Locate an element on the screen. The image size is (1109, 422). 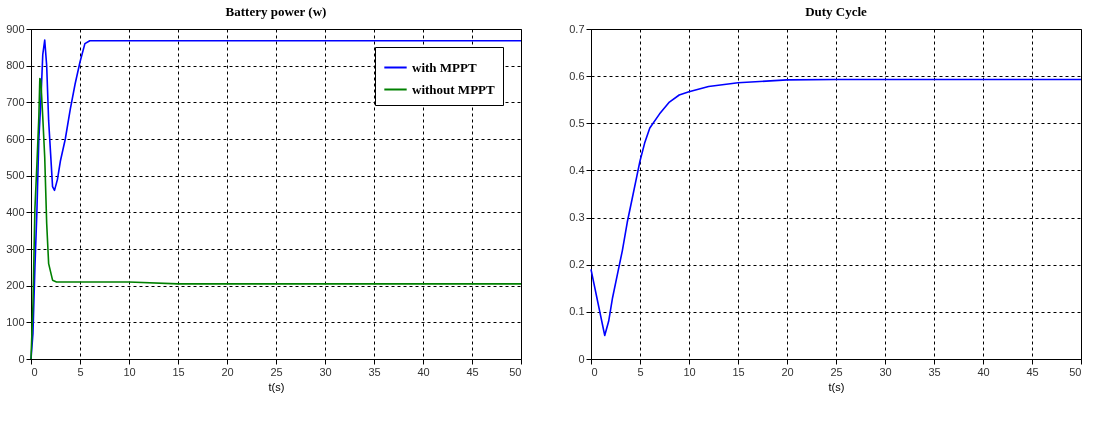
legend-label: with MPPT is located at coordinates (444, 67).